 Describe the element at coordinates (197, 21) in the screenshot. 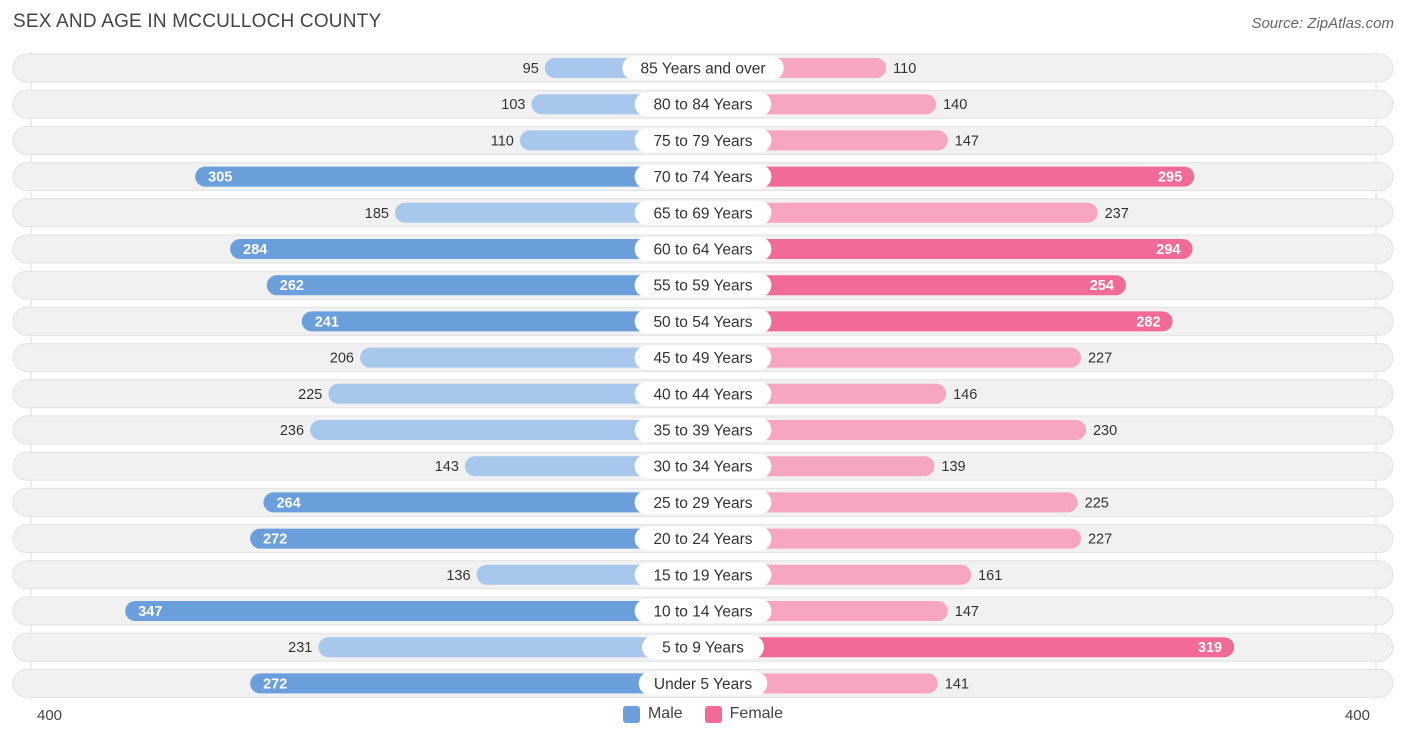

I see `chart-title: SEX AND AGE IN MCCULLOCH COUNTY` at that location.